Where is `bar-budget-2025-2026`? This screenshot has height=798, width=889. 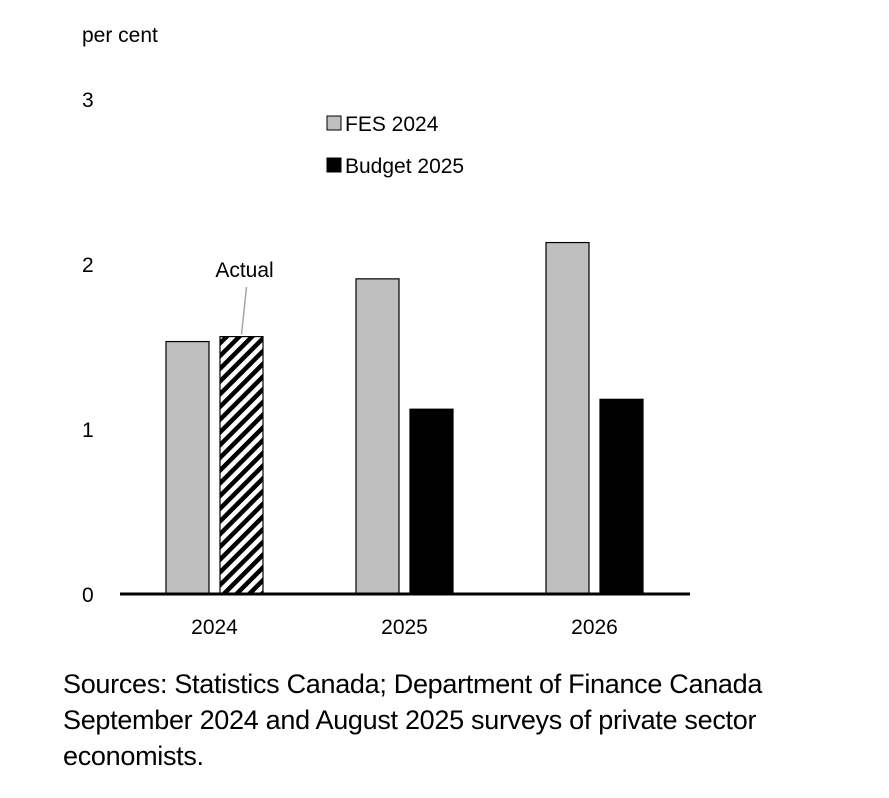
bar-budget-2025-2026 is located at coordinates (621, 496).